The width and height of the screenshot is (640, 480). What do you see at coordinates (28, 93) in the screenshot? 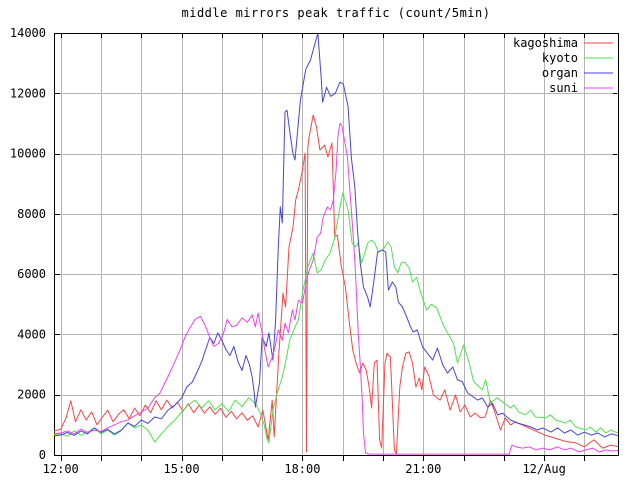
I see `y-axis-label: 12000` at bounding box center [28, 93].